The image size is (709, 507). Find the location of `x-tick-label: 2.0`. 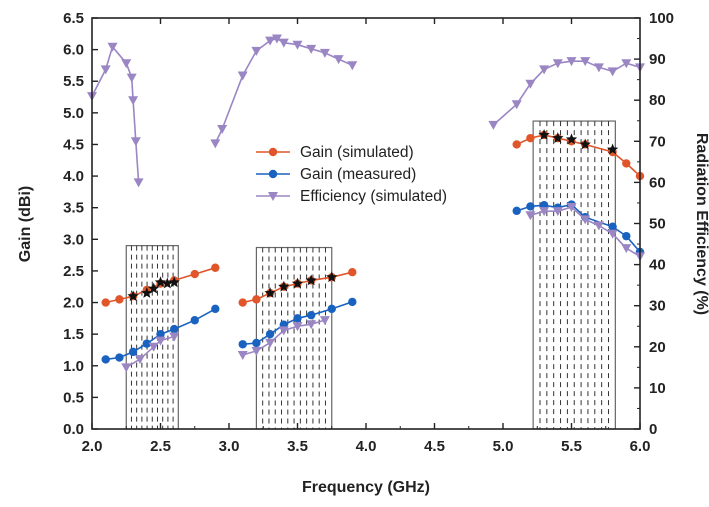

x-tick-label: 2.0 is located at coordinates (92, 446).